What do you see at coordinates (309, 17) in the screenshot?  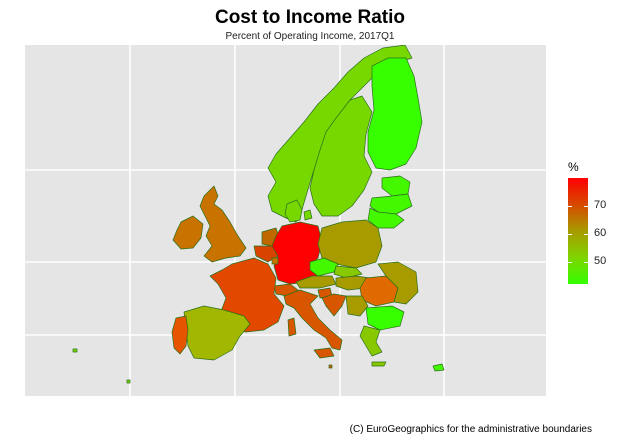 I see `map-title: Cost to Income Ratio` at bounding box center [309, 17].